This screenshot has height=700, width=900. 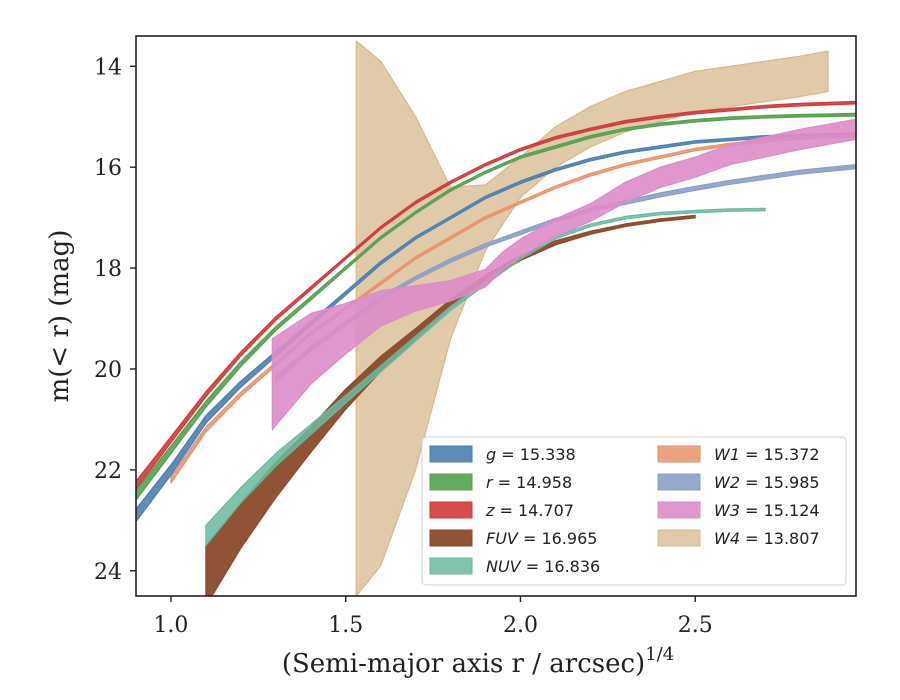 What do you see at coordinates (451, 566) in the screenshot?
I see `legend-swatch-nuv` at bounding box center [451, 566].